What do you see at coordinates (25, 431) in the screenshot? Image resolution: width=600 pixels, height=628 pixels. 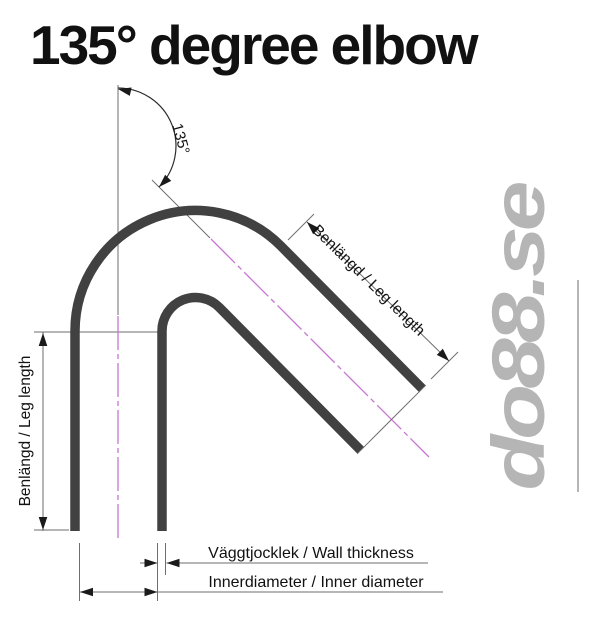 I see `vertical-leg-length-label: Benlängd / Leg length` at bounding box center [25, 431].